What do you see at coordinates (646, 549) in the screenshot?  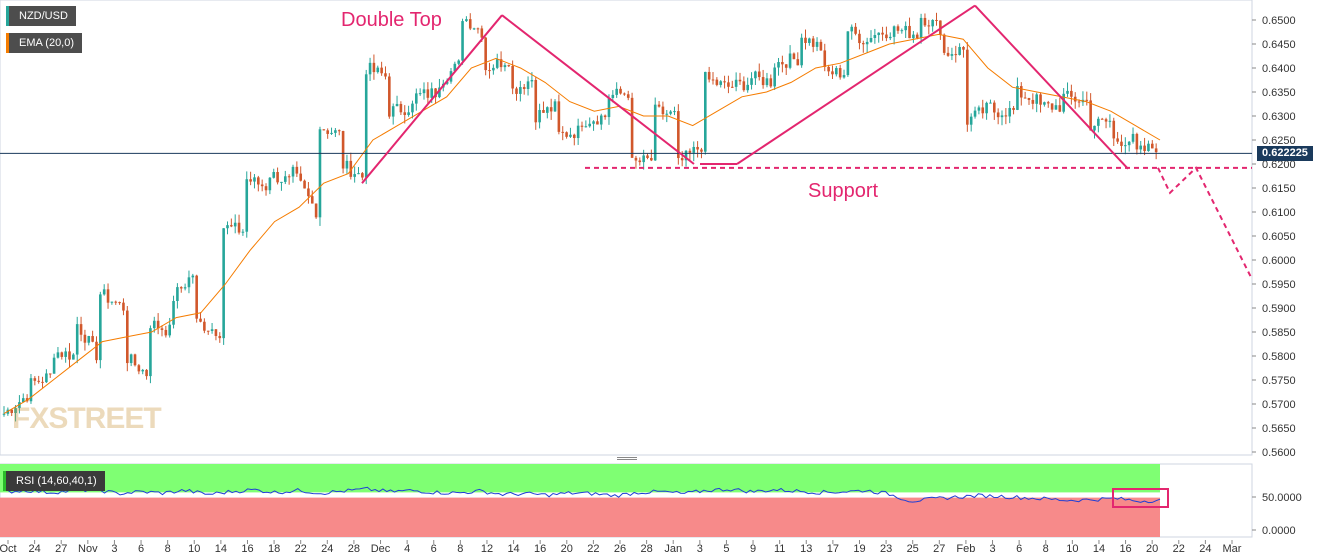 I see `date-tick-label: 28` at bounding box center [646, 549].